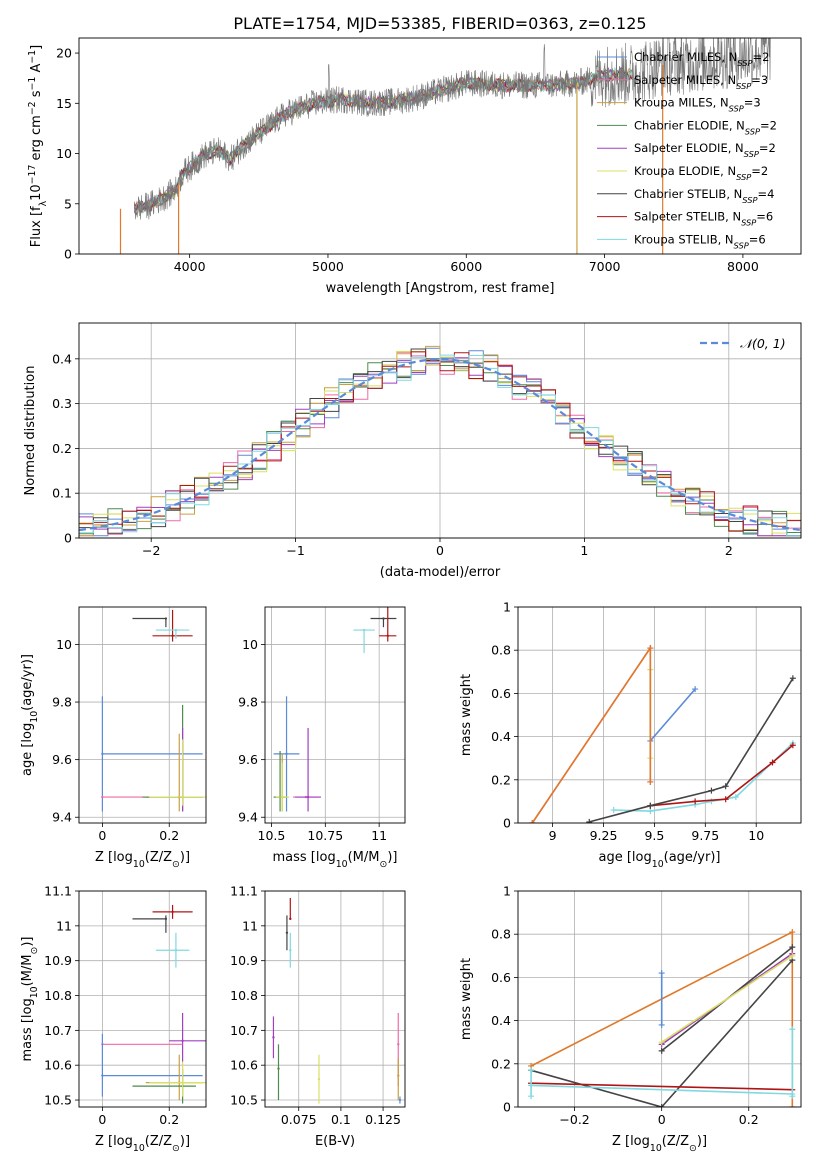 The width and height of the screenshot is (819, 1170). I want to click on spectrum-x-tick-label: 5000, so click(328, 266).